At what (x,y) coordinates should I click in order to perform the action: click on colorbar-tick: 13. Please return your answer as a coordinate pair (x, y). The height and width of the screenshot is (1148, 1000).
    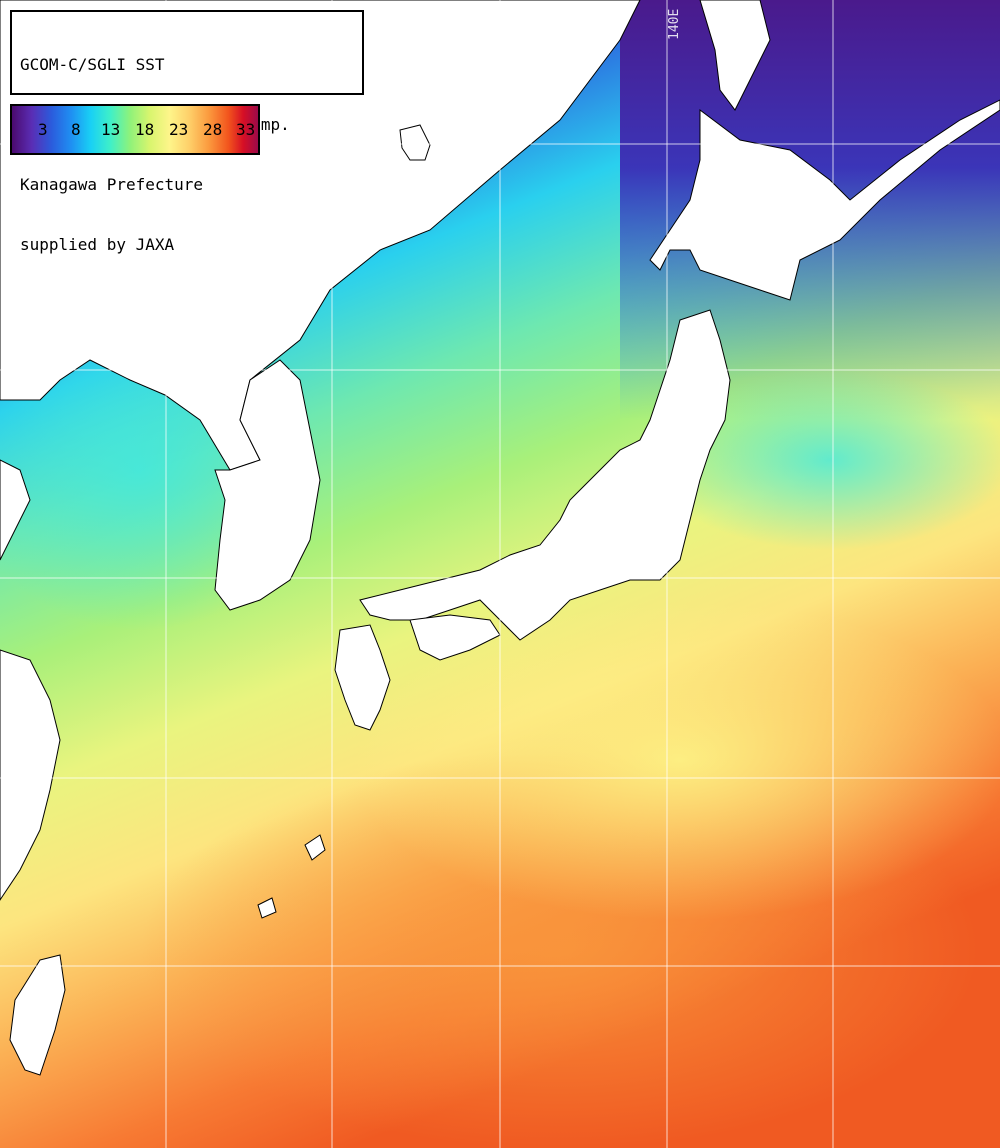
    Looking at the image, I should click on (111, 129).